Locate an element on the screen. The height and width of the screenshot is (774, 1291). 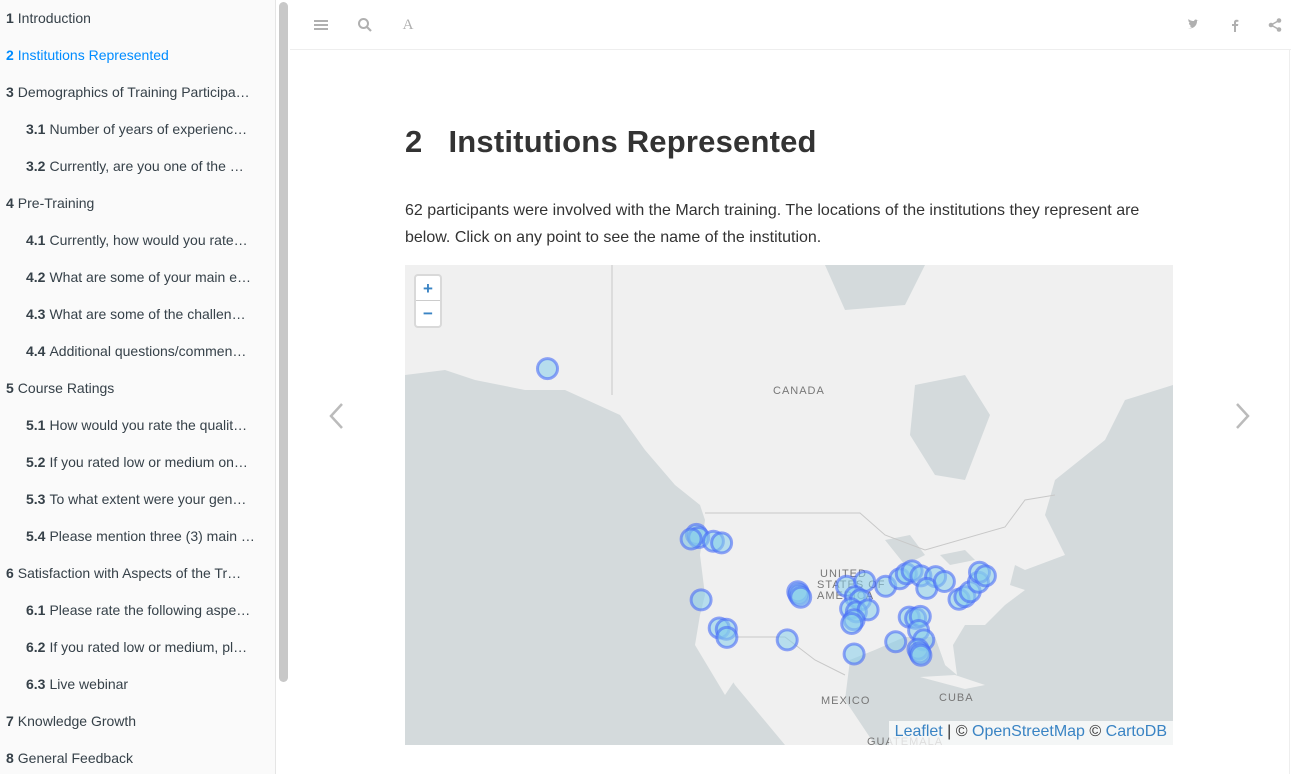
sidebar-item-7: 7 Knowledge Growth is located at coordinates (137, 721).